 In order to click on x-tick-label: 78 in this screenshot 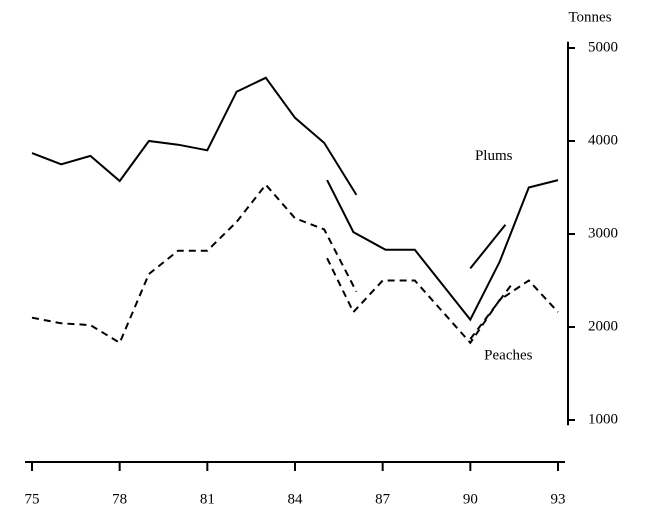, I will do `click(119, 499)`.